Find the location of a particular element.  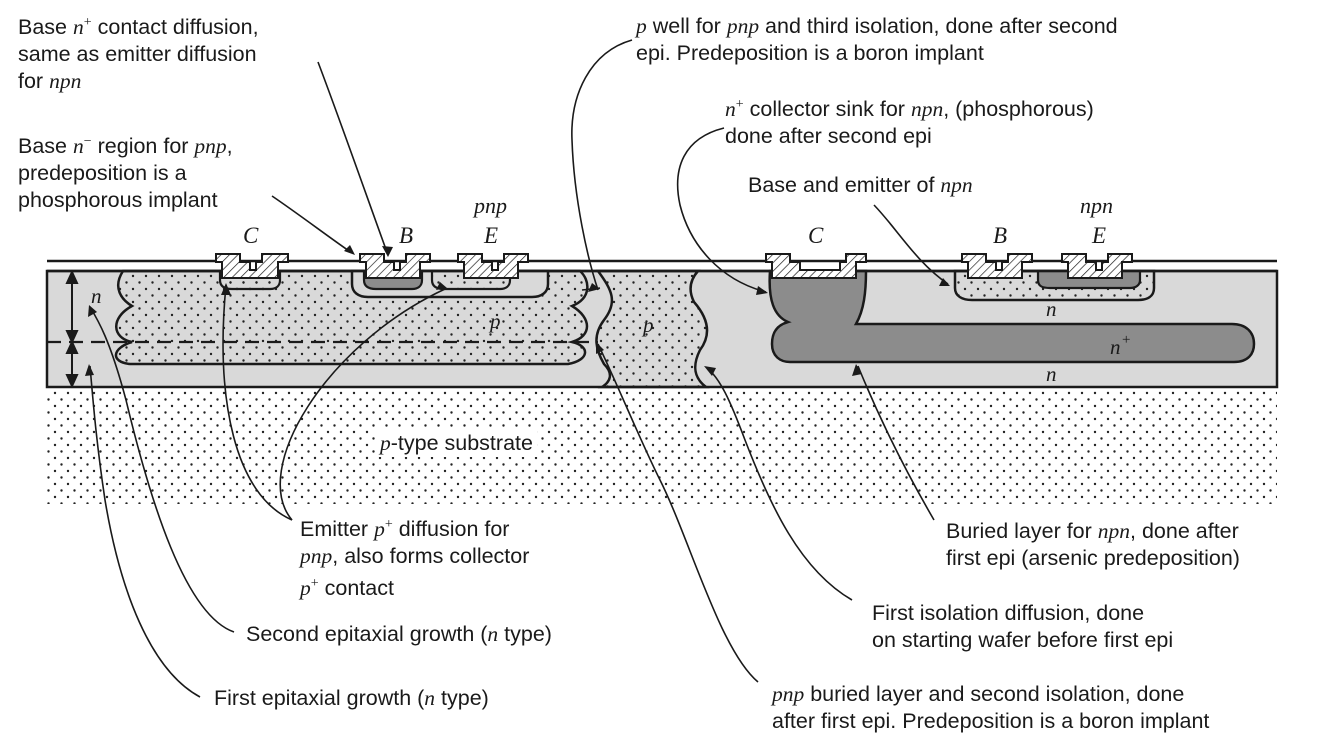

leader-arrowheads is located at coordinates (517, 310).